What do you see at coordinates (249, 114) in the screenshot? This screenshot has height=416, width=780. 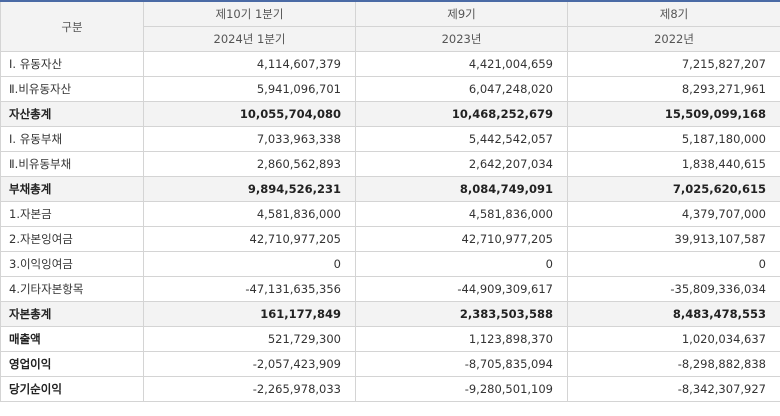 I see `row-value: 10,055,704,080` at bounding box center [249, 114].